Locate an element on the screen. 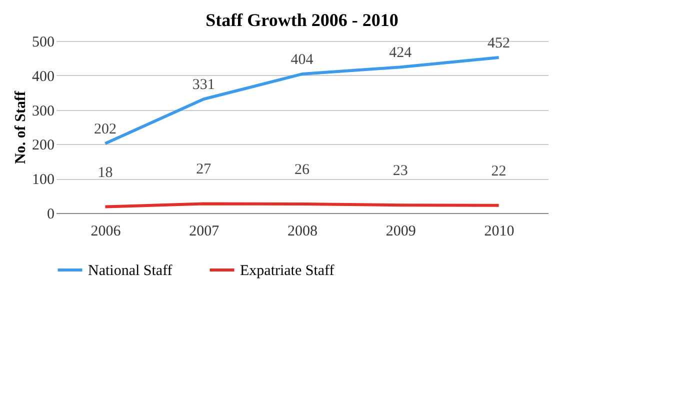 This screenshot has height=406, width=686. y-tick-label: 200 is located at coordinates (43, 146).